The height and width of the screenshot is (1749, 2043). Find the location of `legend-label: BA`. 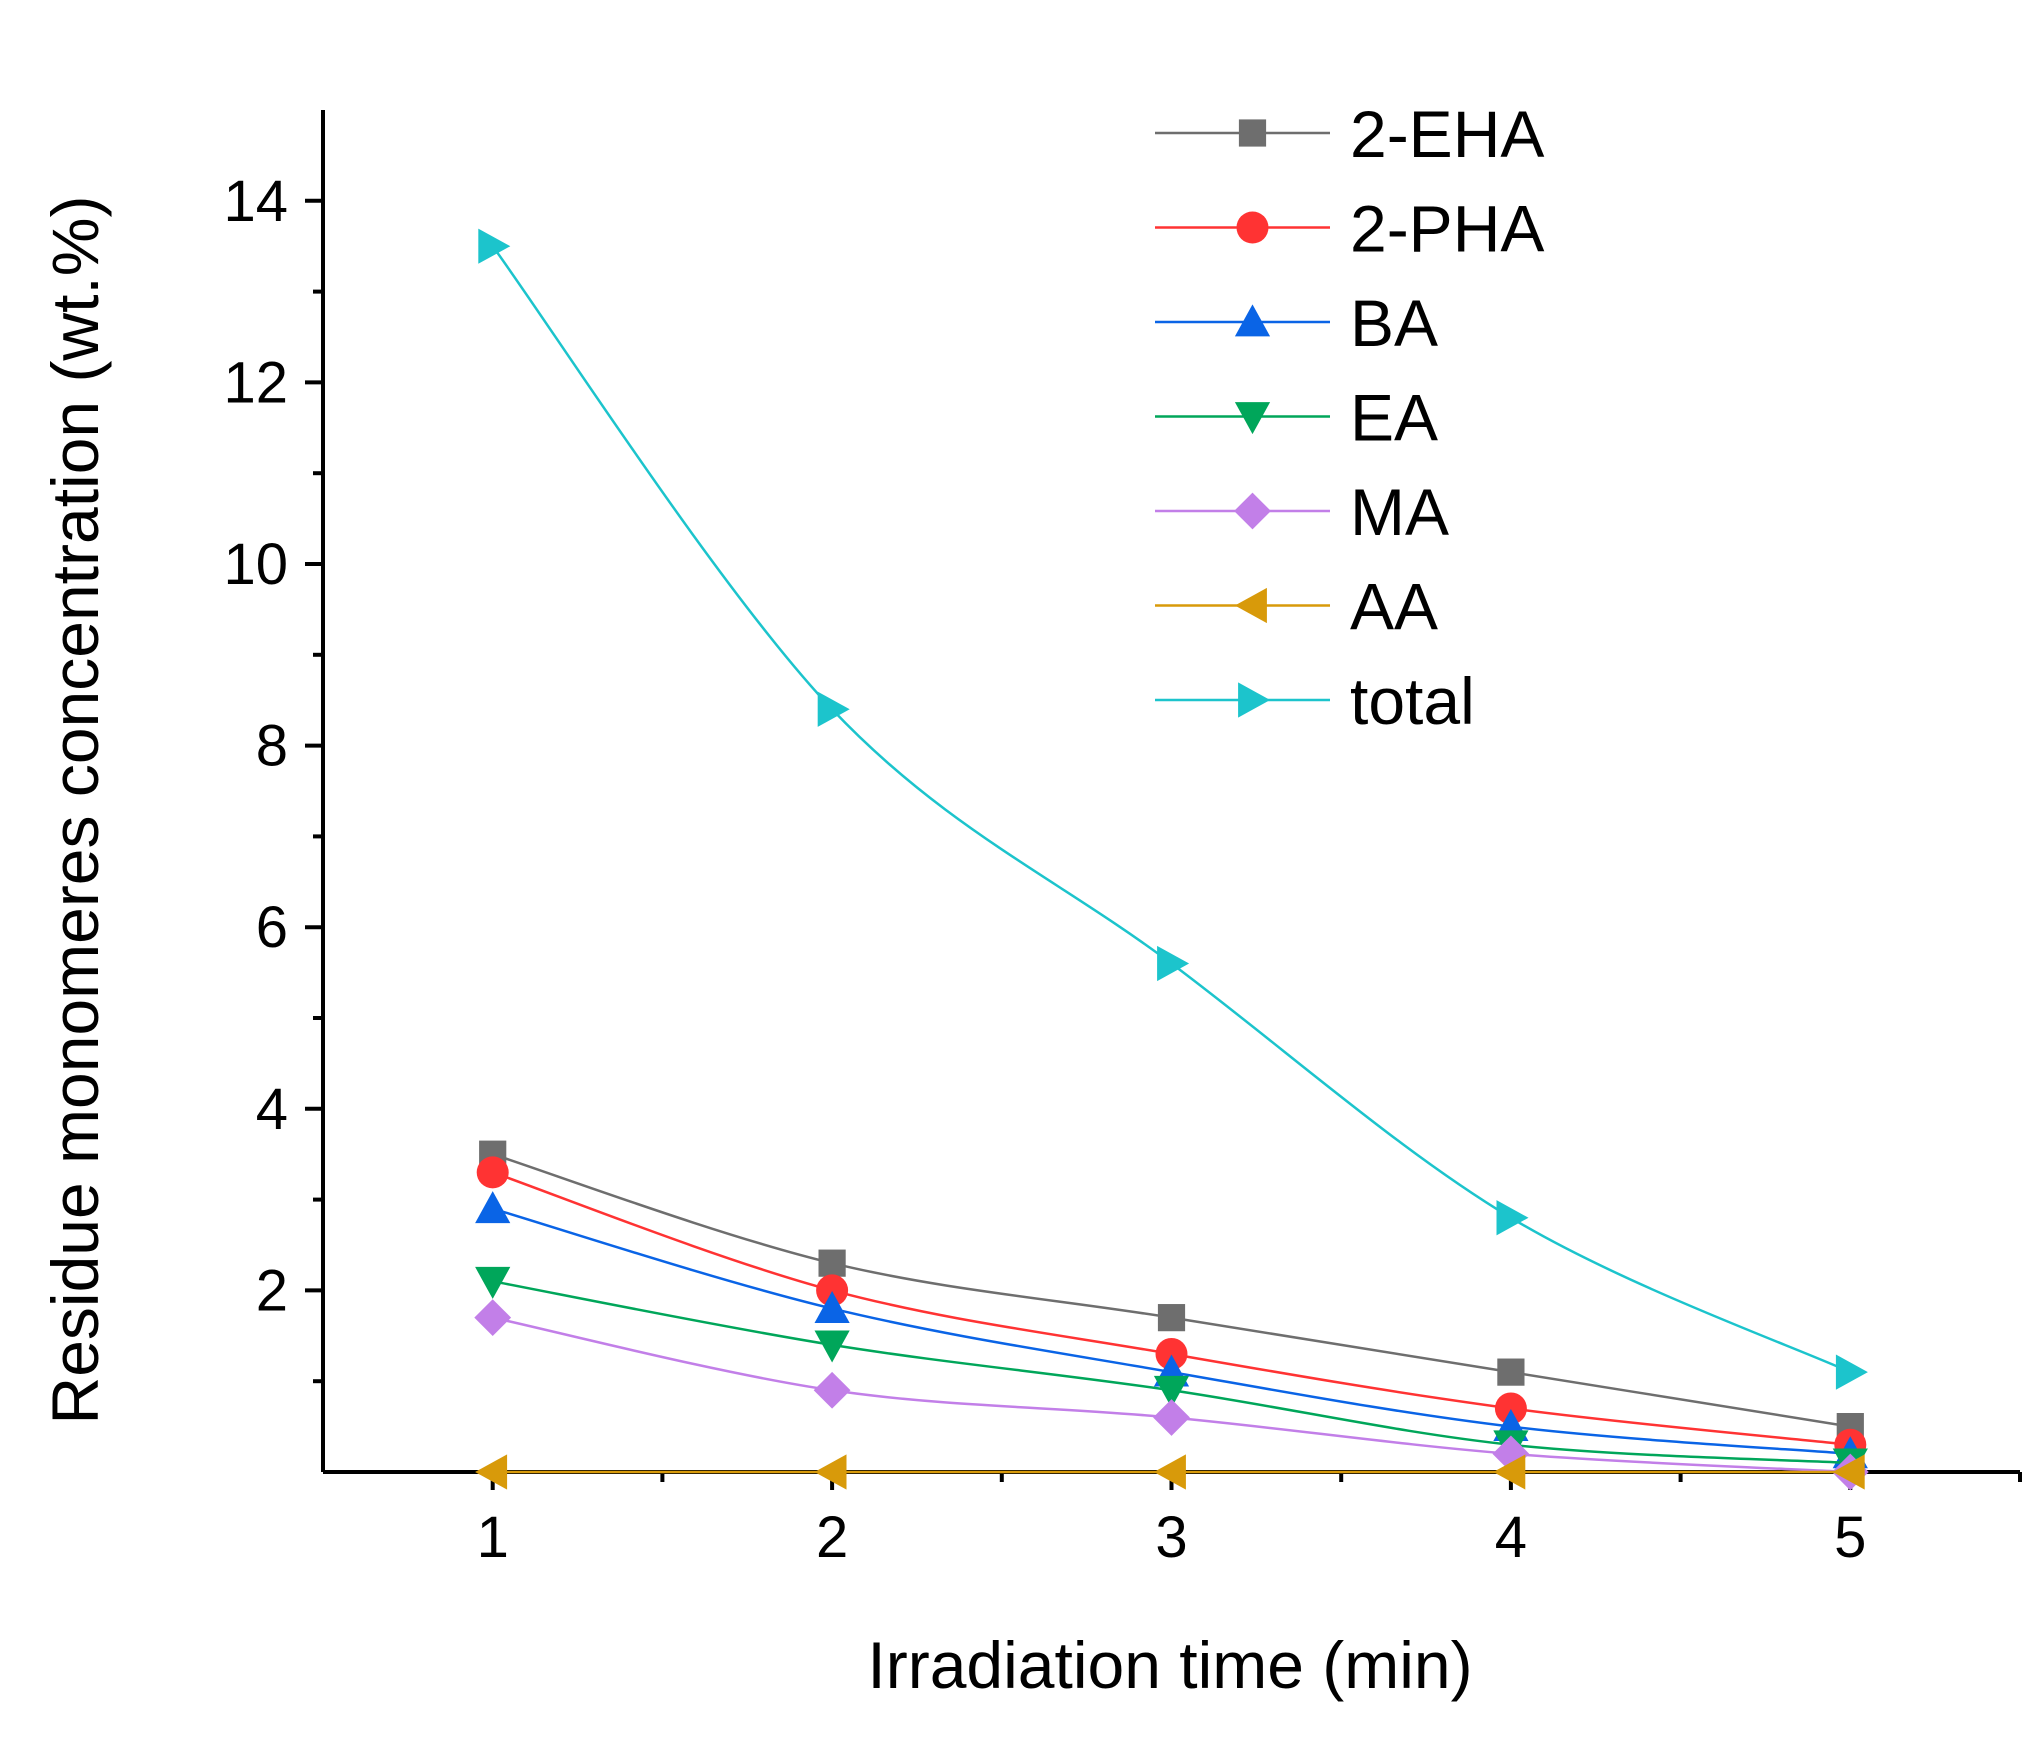

legend-label: BA is located at coordinates (1394, 323).